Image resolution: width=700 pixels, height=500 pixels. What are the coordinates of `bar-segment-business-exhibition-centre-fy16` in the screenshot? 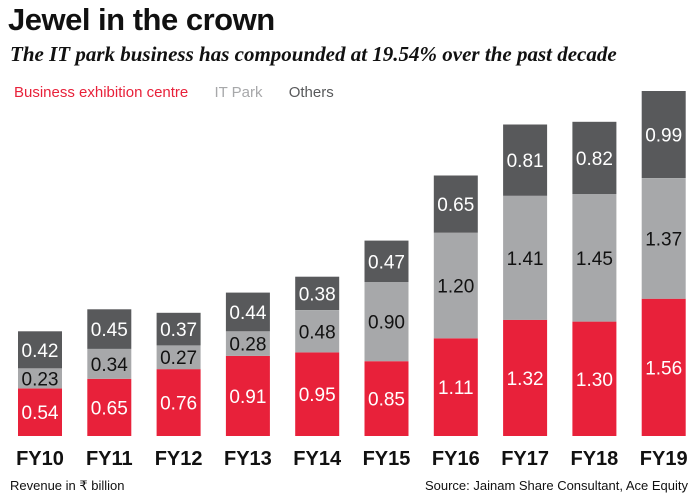 It's located at (455, 387).